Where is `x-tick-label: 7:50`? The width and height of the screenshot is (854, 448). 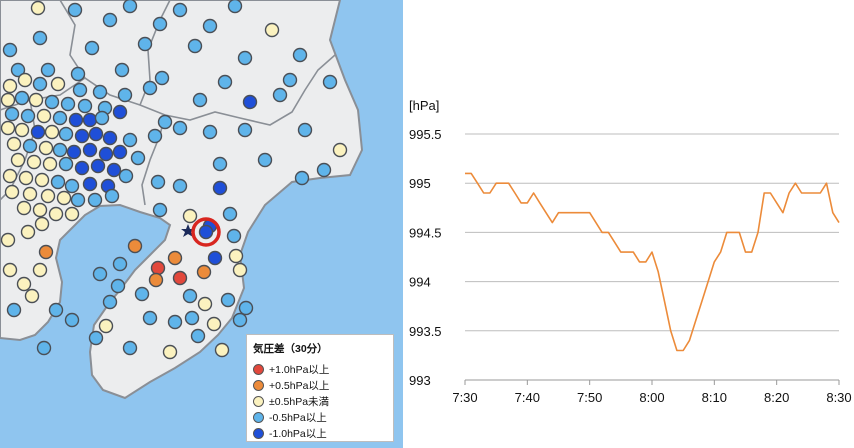
x-tick-label: 7:50 is located at coordinates (589, 397).